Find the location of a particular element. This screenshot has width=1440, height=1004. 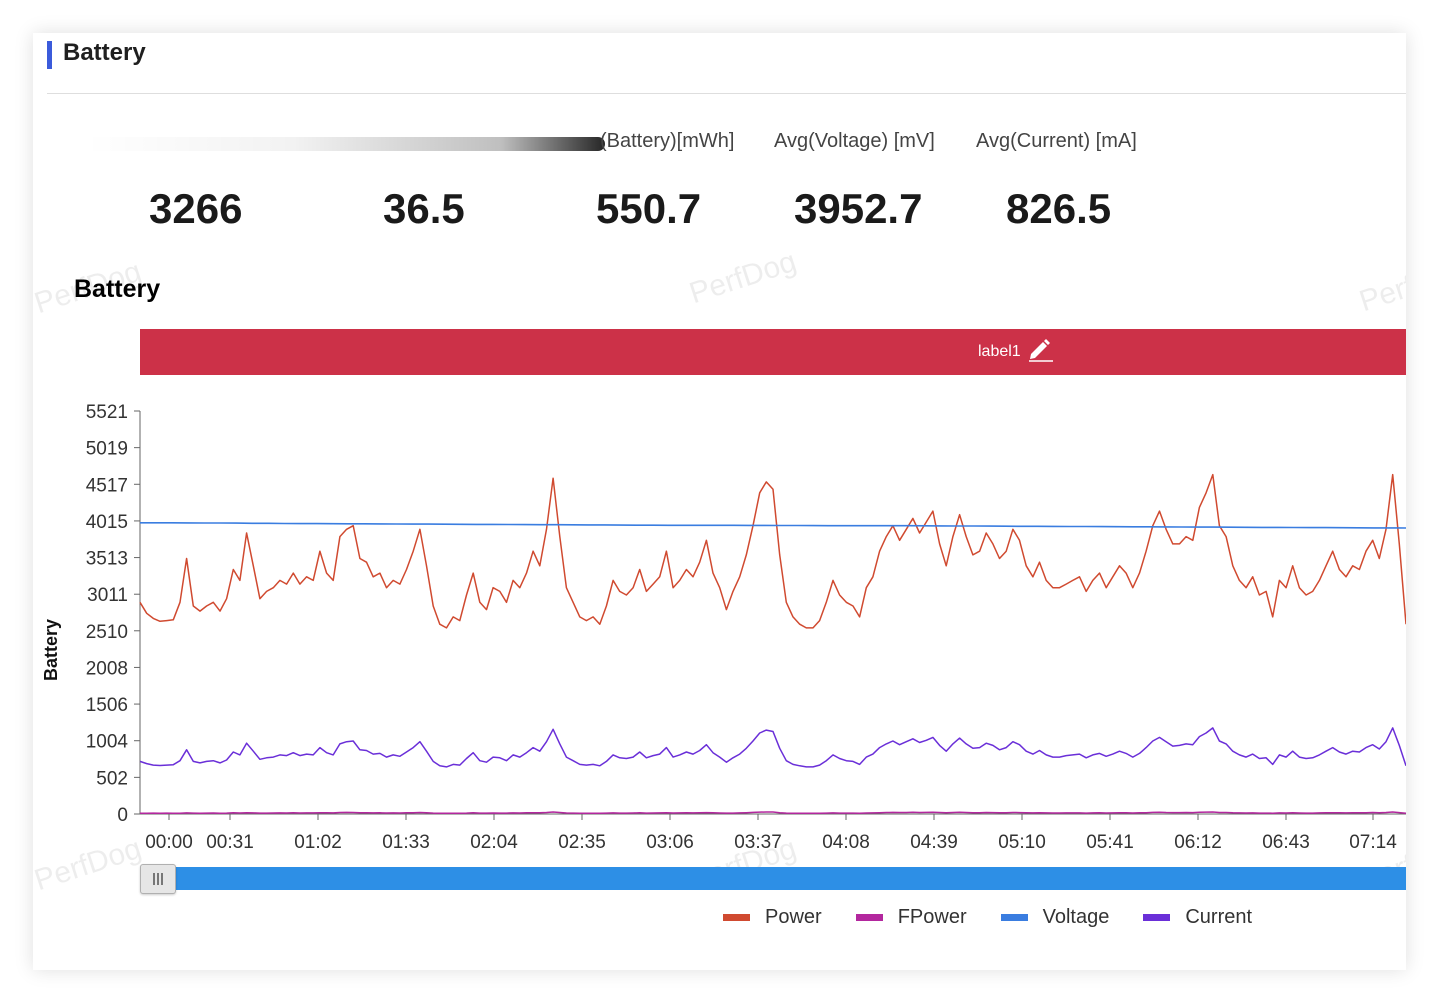

stat-value-avg-voltage: 3952.7 is located at coordinates (858, 208).